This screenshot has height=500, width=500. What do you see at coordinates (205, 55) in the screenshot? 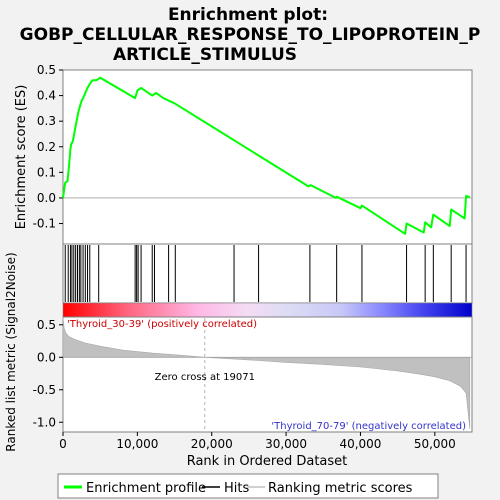
I see `chart-title-line-3: ARTICLE_STIMULUS` at bounding box center [205, 55].